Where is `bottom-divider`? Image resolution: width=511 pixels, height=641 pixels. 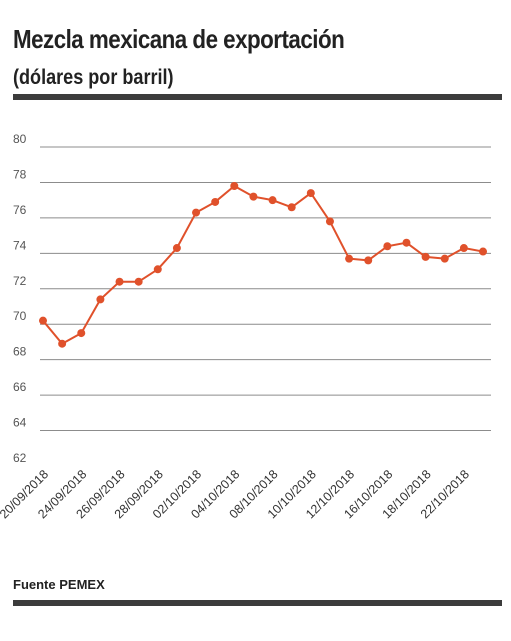 bottom-divider is located at coordinates (257, 603).